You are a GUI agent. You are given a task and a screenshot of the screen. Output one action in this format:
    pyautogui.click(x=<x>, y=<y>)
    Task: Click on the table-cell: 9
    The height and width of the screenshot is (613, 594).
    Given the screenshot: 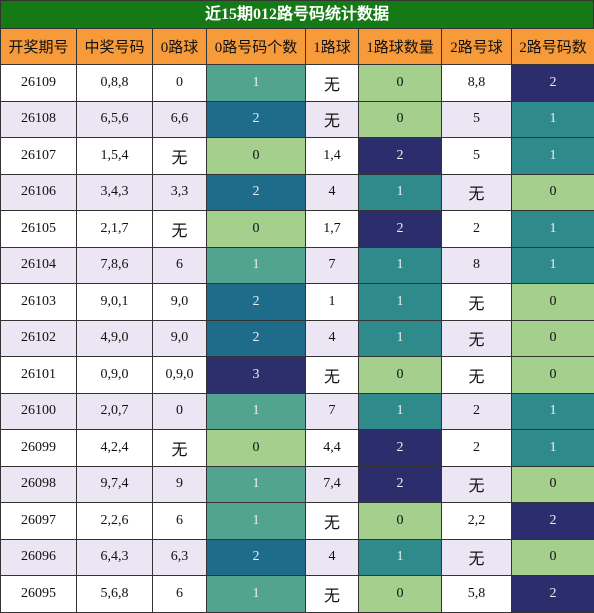 What is the action you would take?
    pyautogui.click(x=180, y=484)
    